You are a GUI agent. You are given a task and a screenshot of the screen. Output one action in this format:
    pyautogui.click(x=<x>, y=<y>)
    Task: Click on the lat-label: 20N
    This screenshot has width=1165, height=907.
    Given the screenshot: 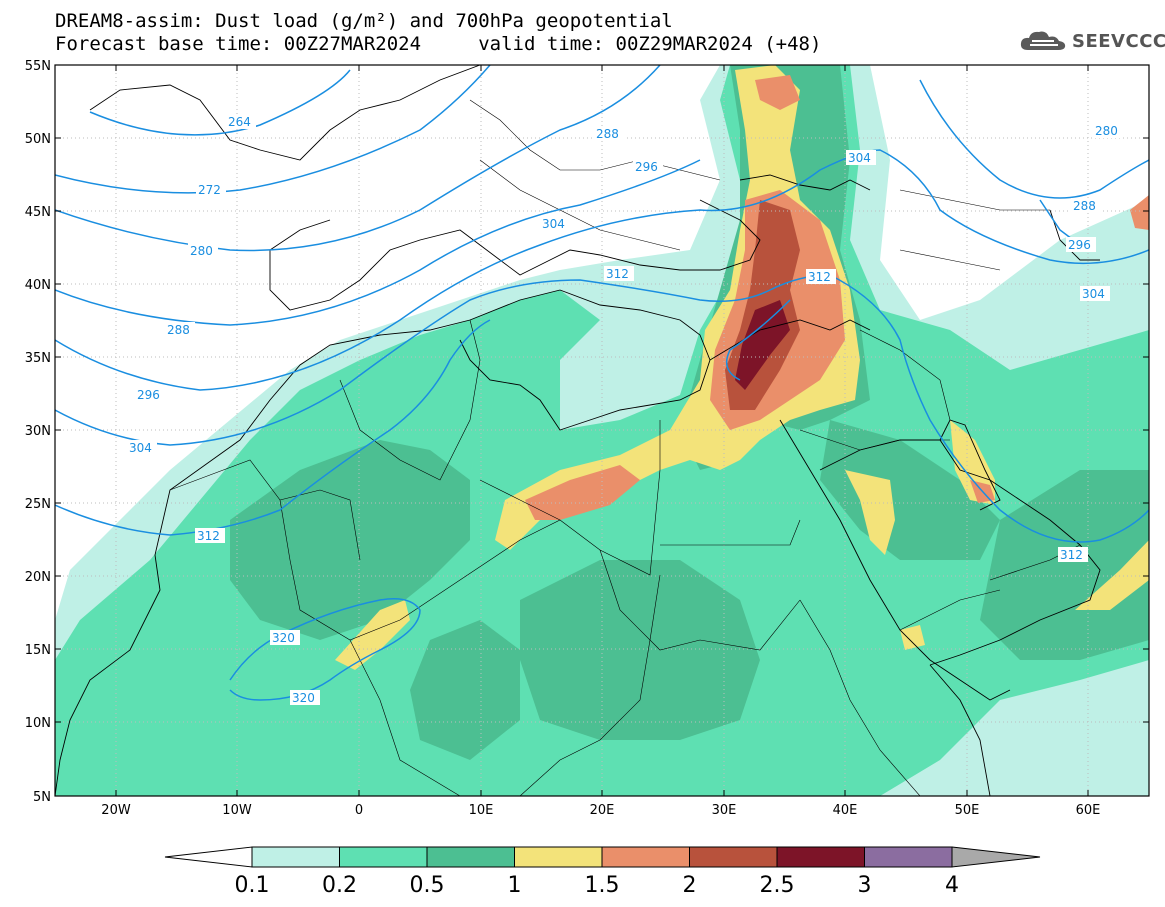 What is the action you would take?
    pyautogui.click(x=38, y=577)
    